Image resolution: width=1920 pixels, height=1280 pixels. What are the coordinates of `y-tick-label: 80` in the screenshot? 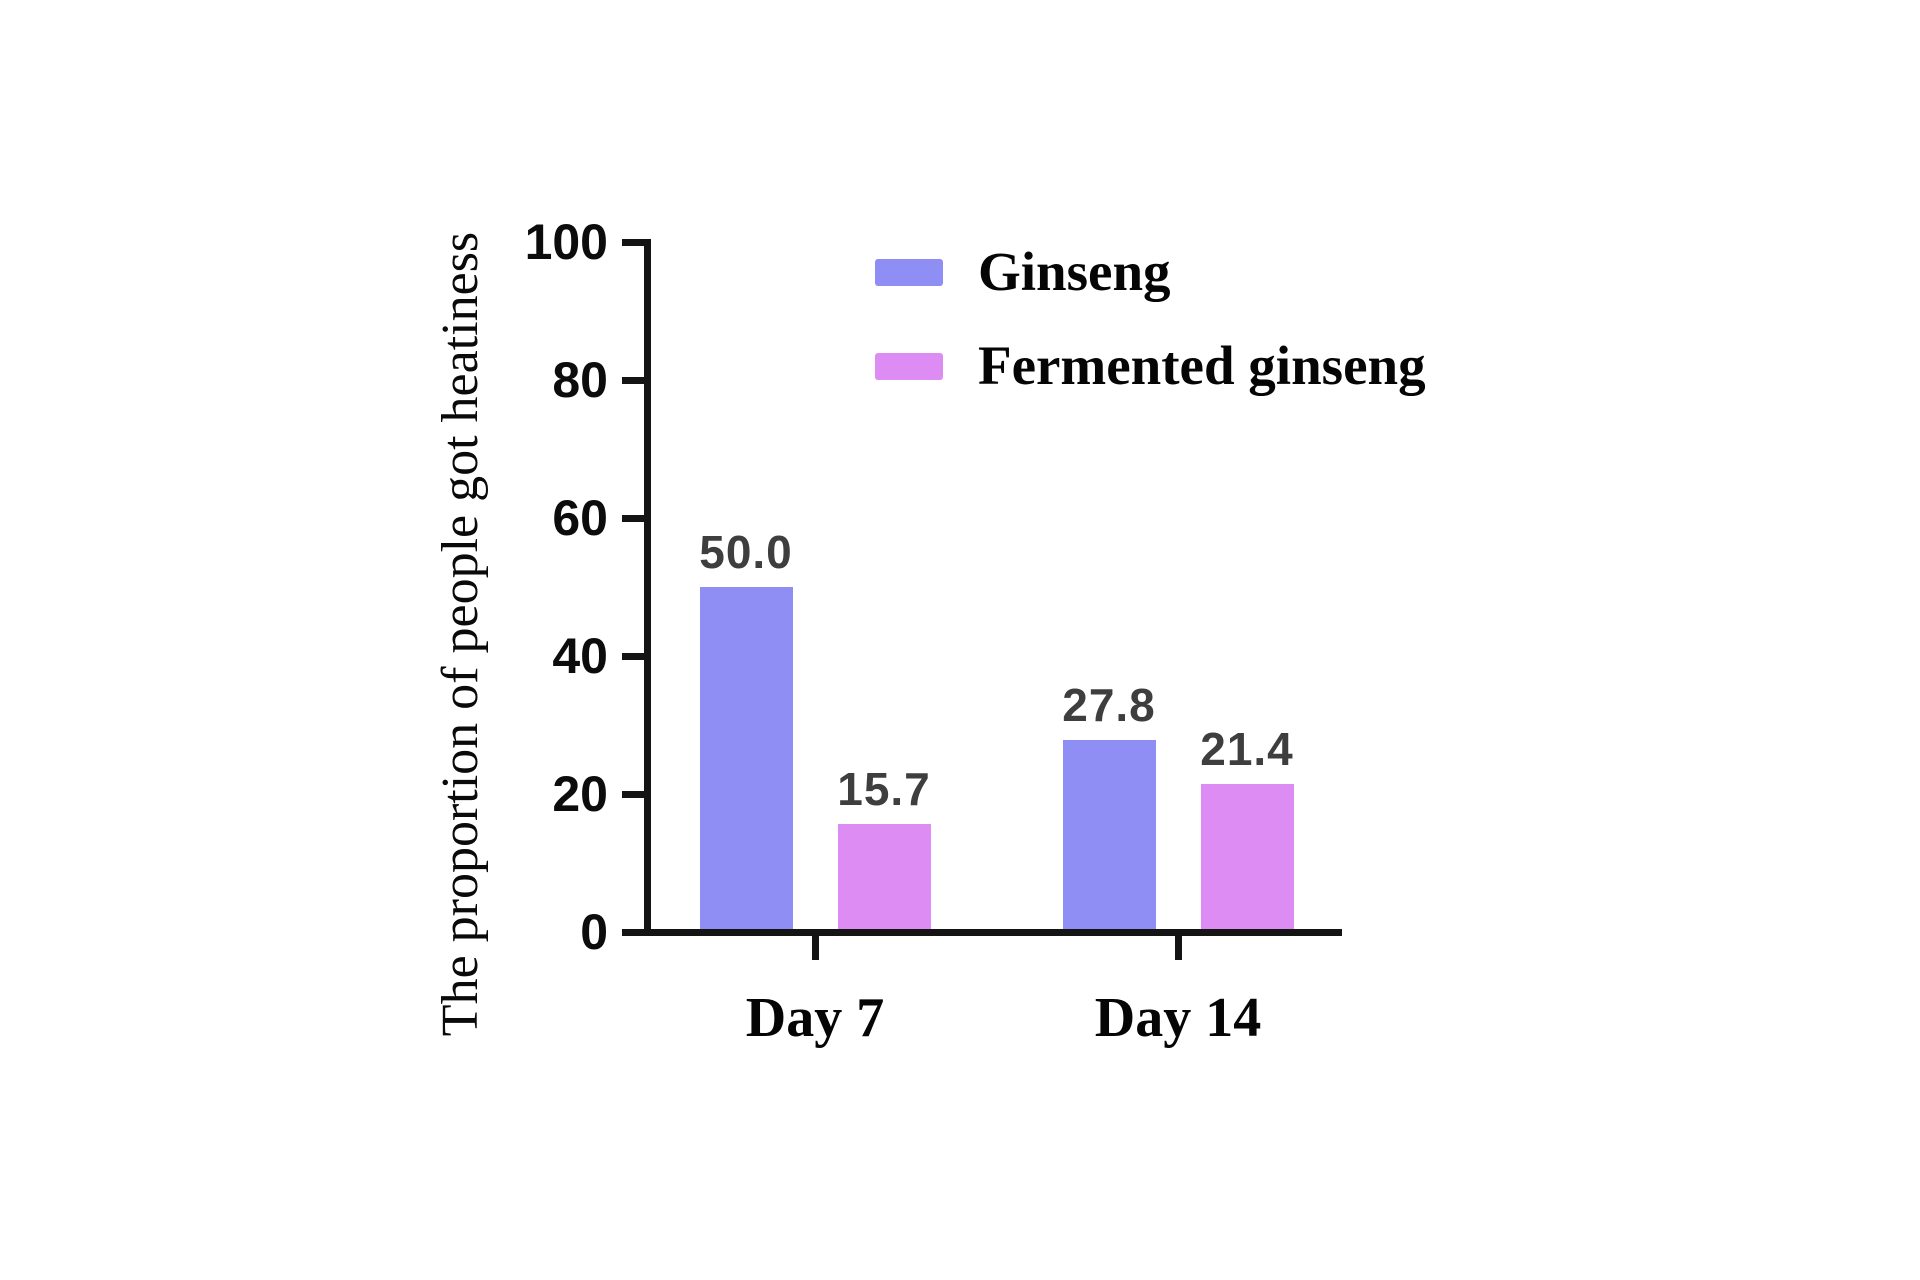 It's located at (580, 380).